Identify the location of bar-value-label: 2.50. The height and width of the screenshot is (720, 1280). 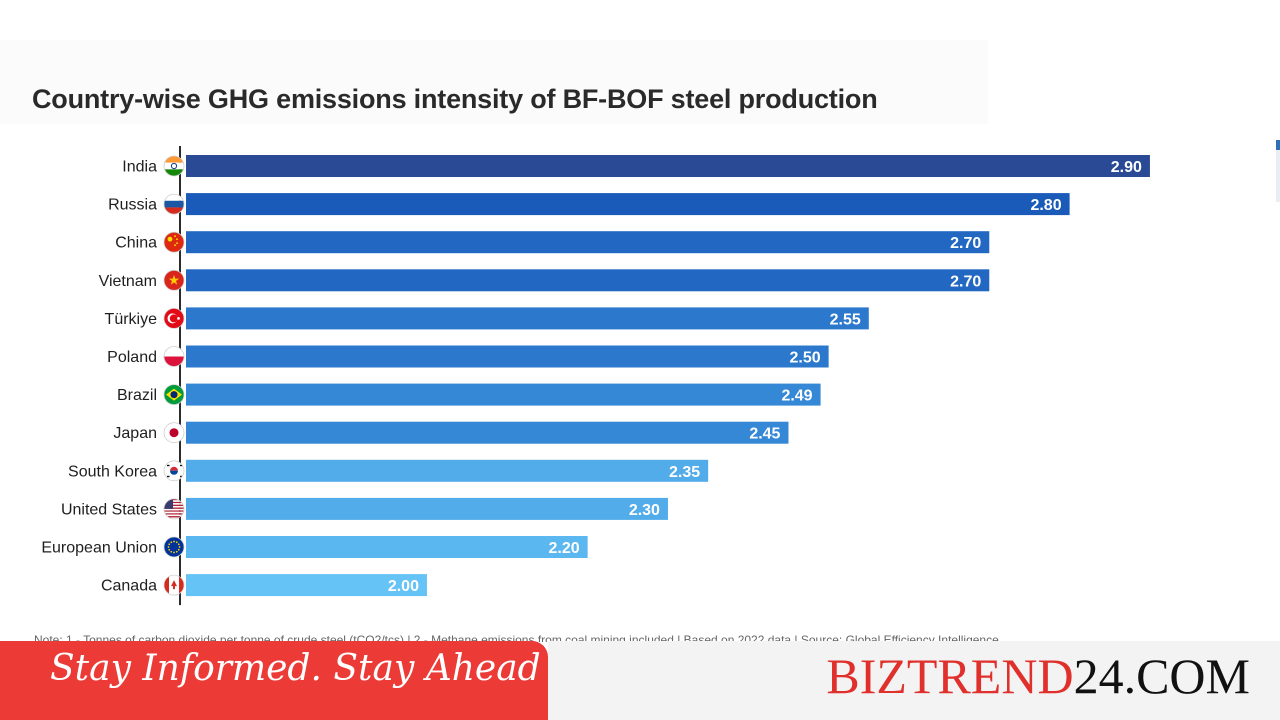
(804, 358).